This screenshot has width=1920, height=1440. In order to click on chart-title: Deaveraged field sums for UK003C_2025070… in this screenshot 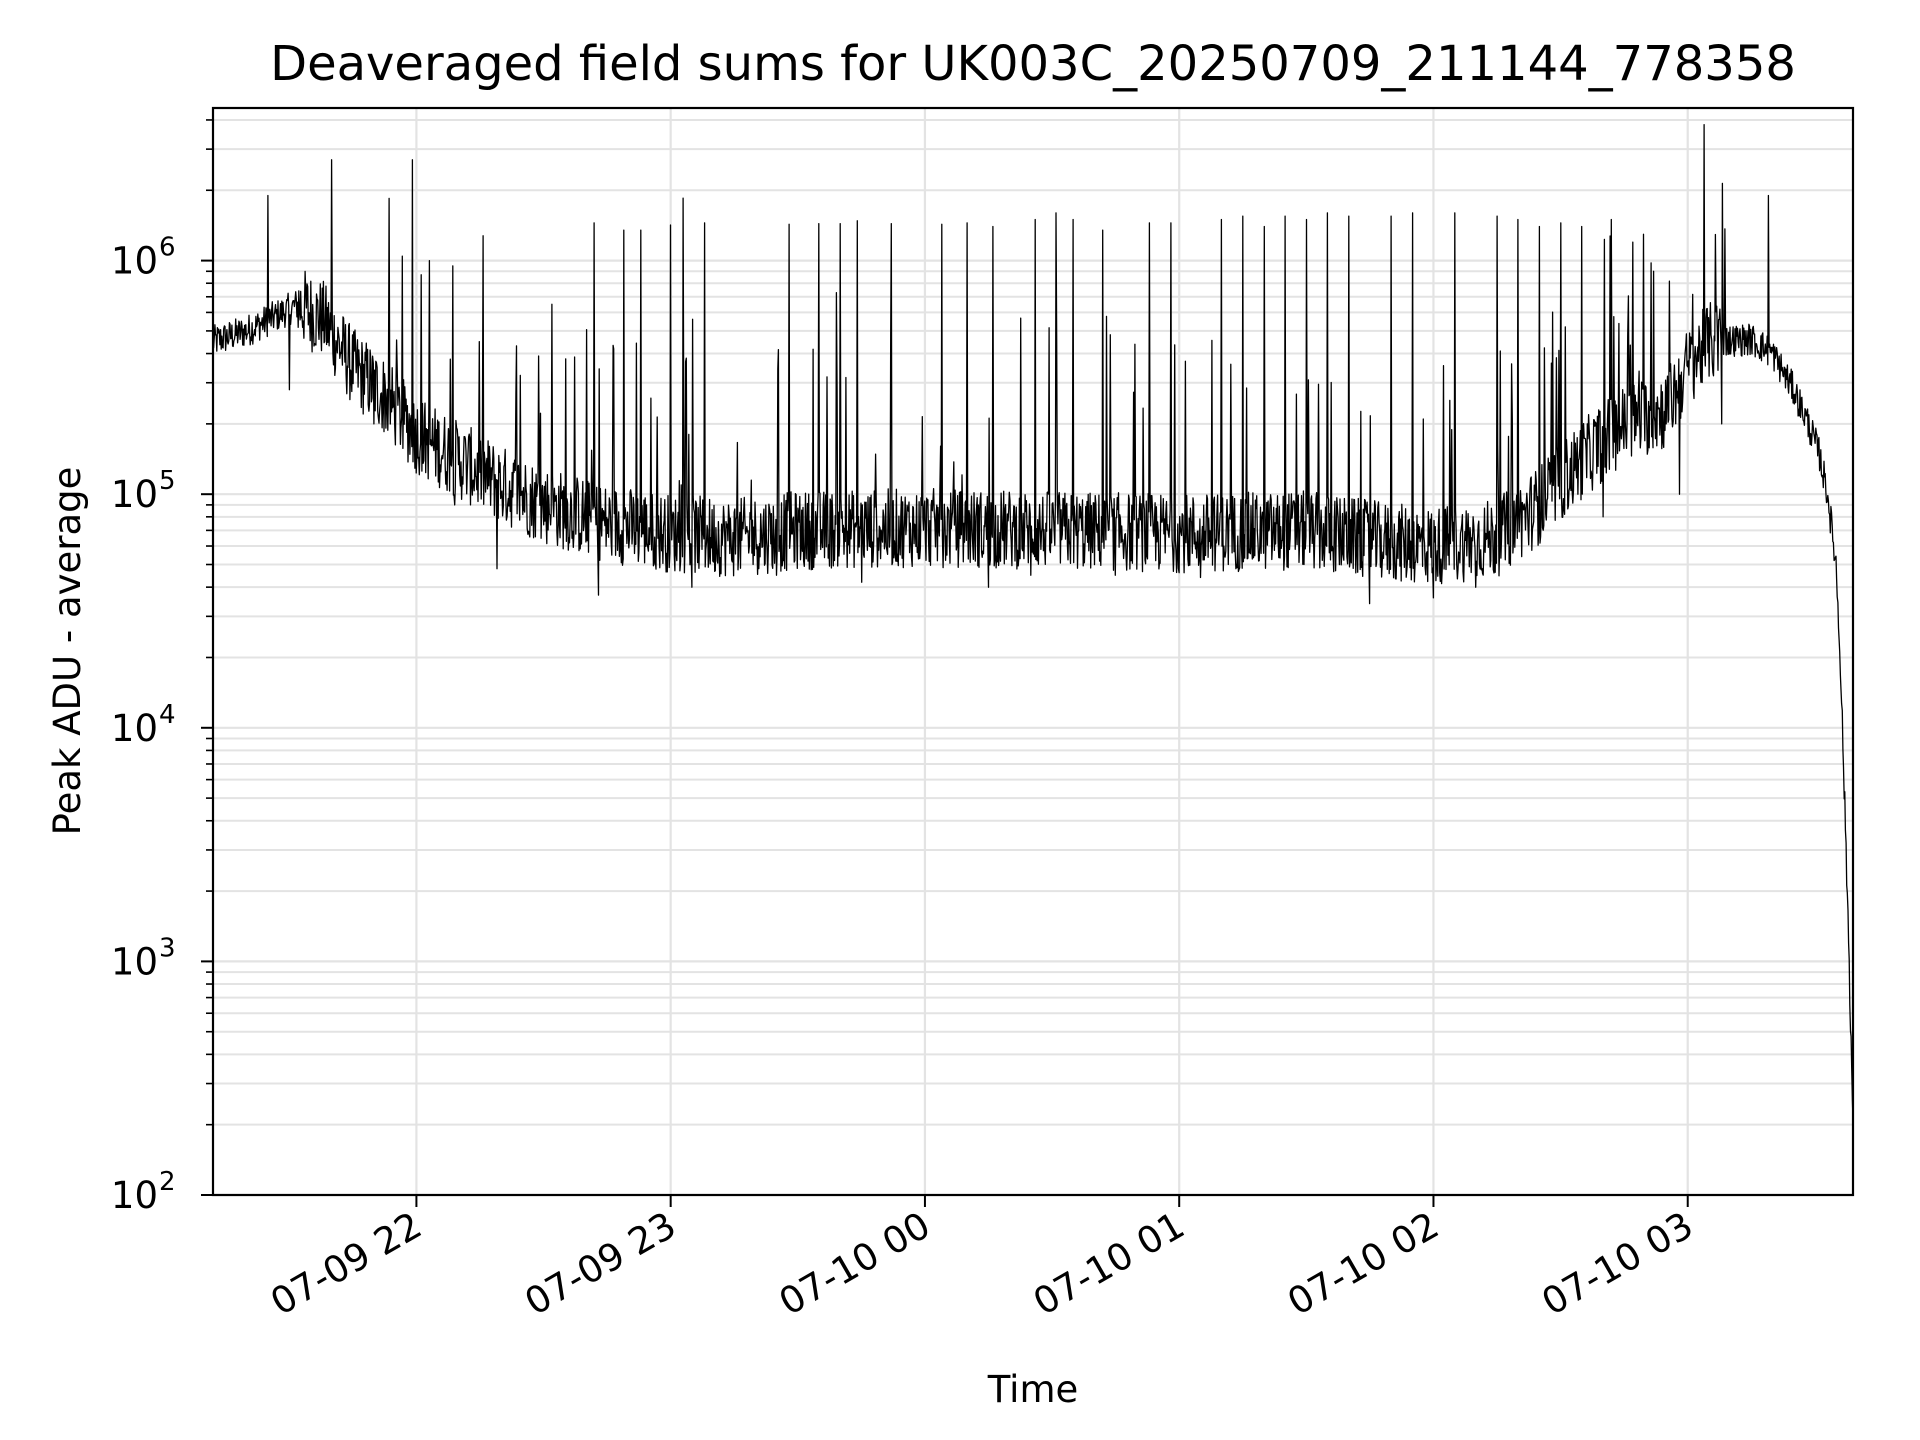, I will do `click(1033, 64)`.